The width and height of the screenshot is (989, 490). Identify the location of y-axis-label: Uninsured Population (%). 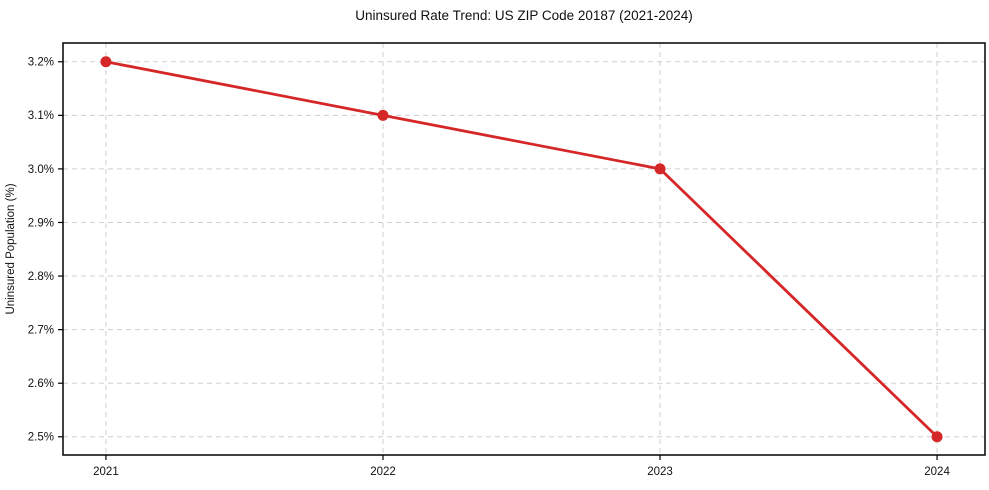
(11, 248).